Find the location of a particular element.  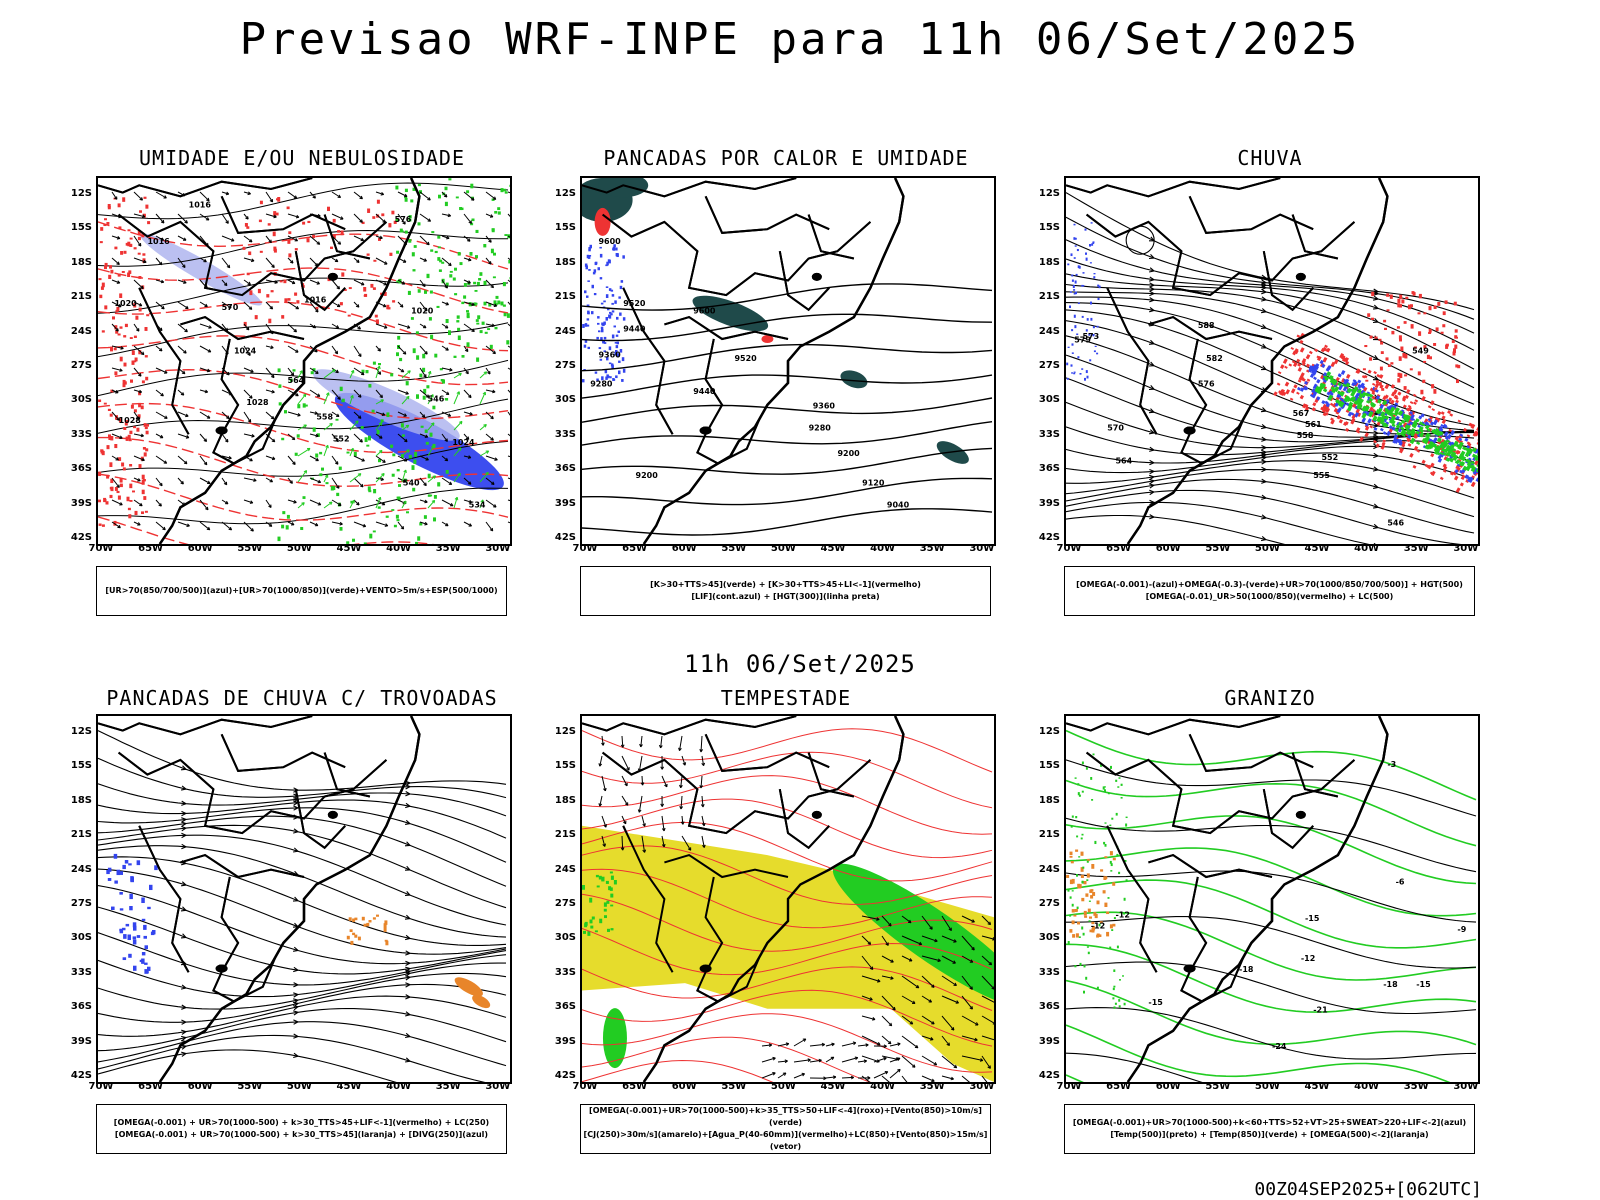

contour-label: 549 is located at coordinates (1420, 351).